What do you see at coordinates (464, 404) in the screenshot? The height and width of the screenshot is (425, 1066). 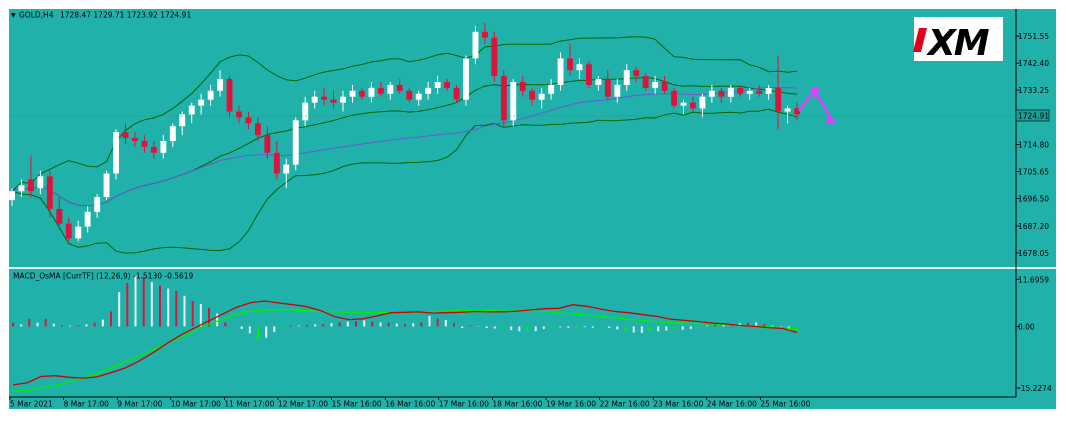 I see `time-tick-label: 17 Mar 16:00` at bounding box center [464, 404].